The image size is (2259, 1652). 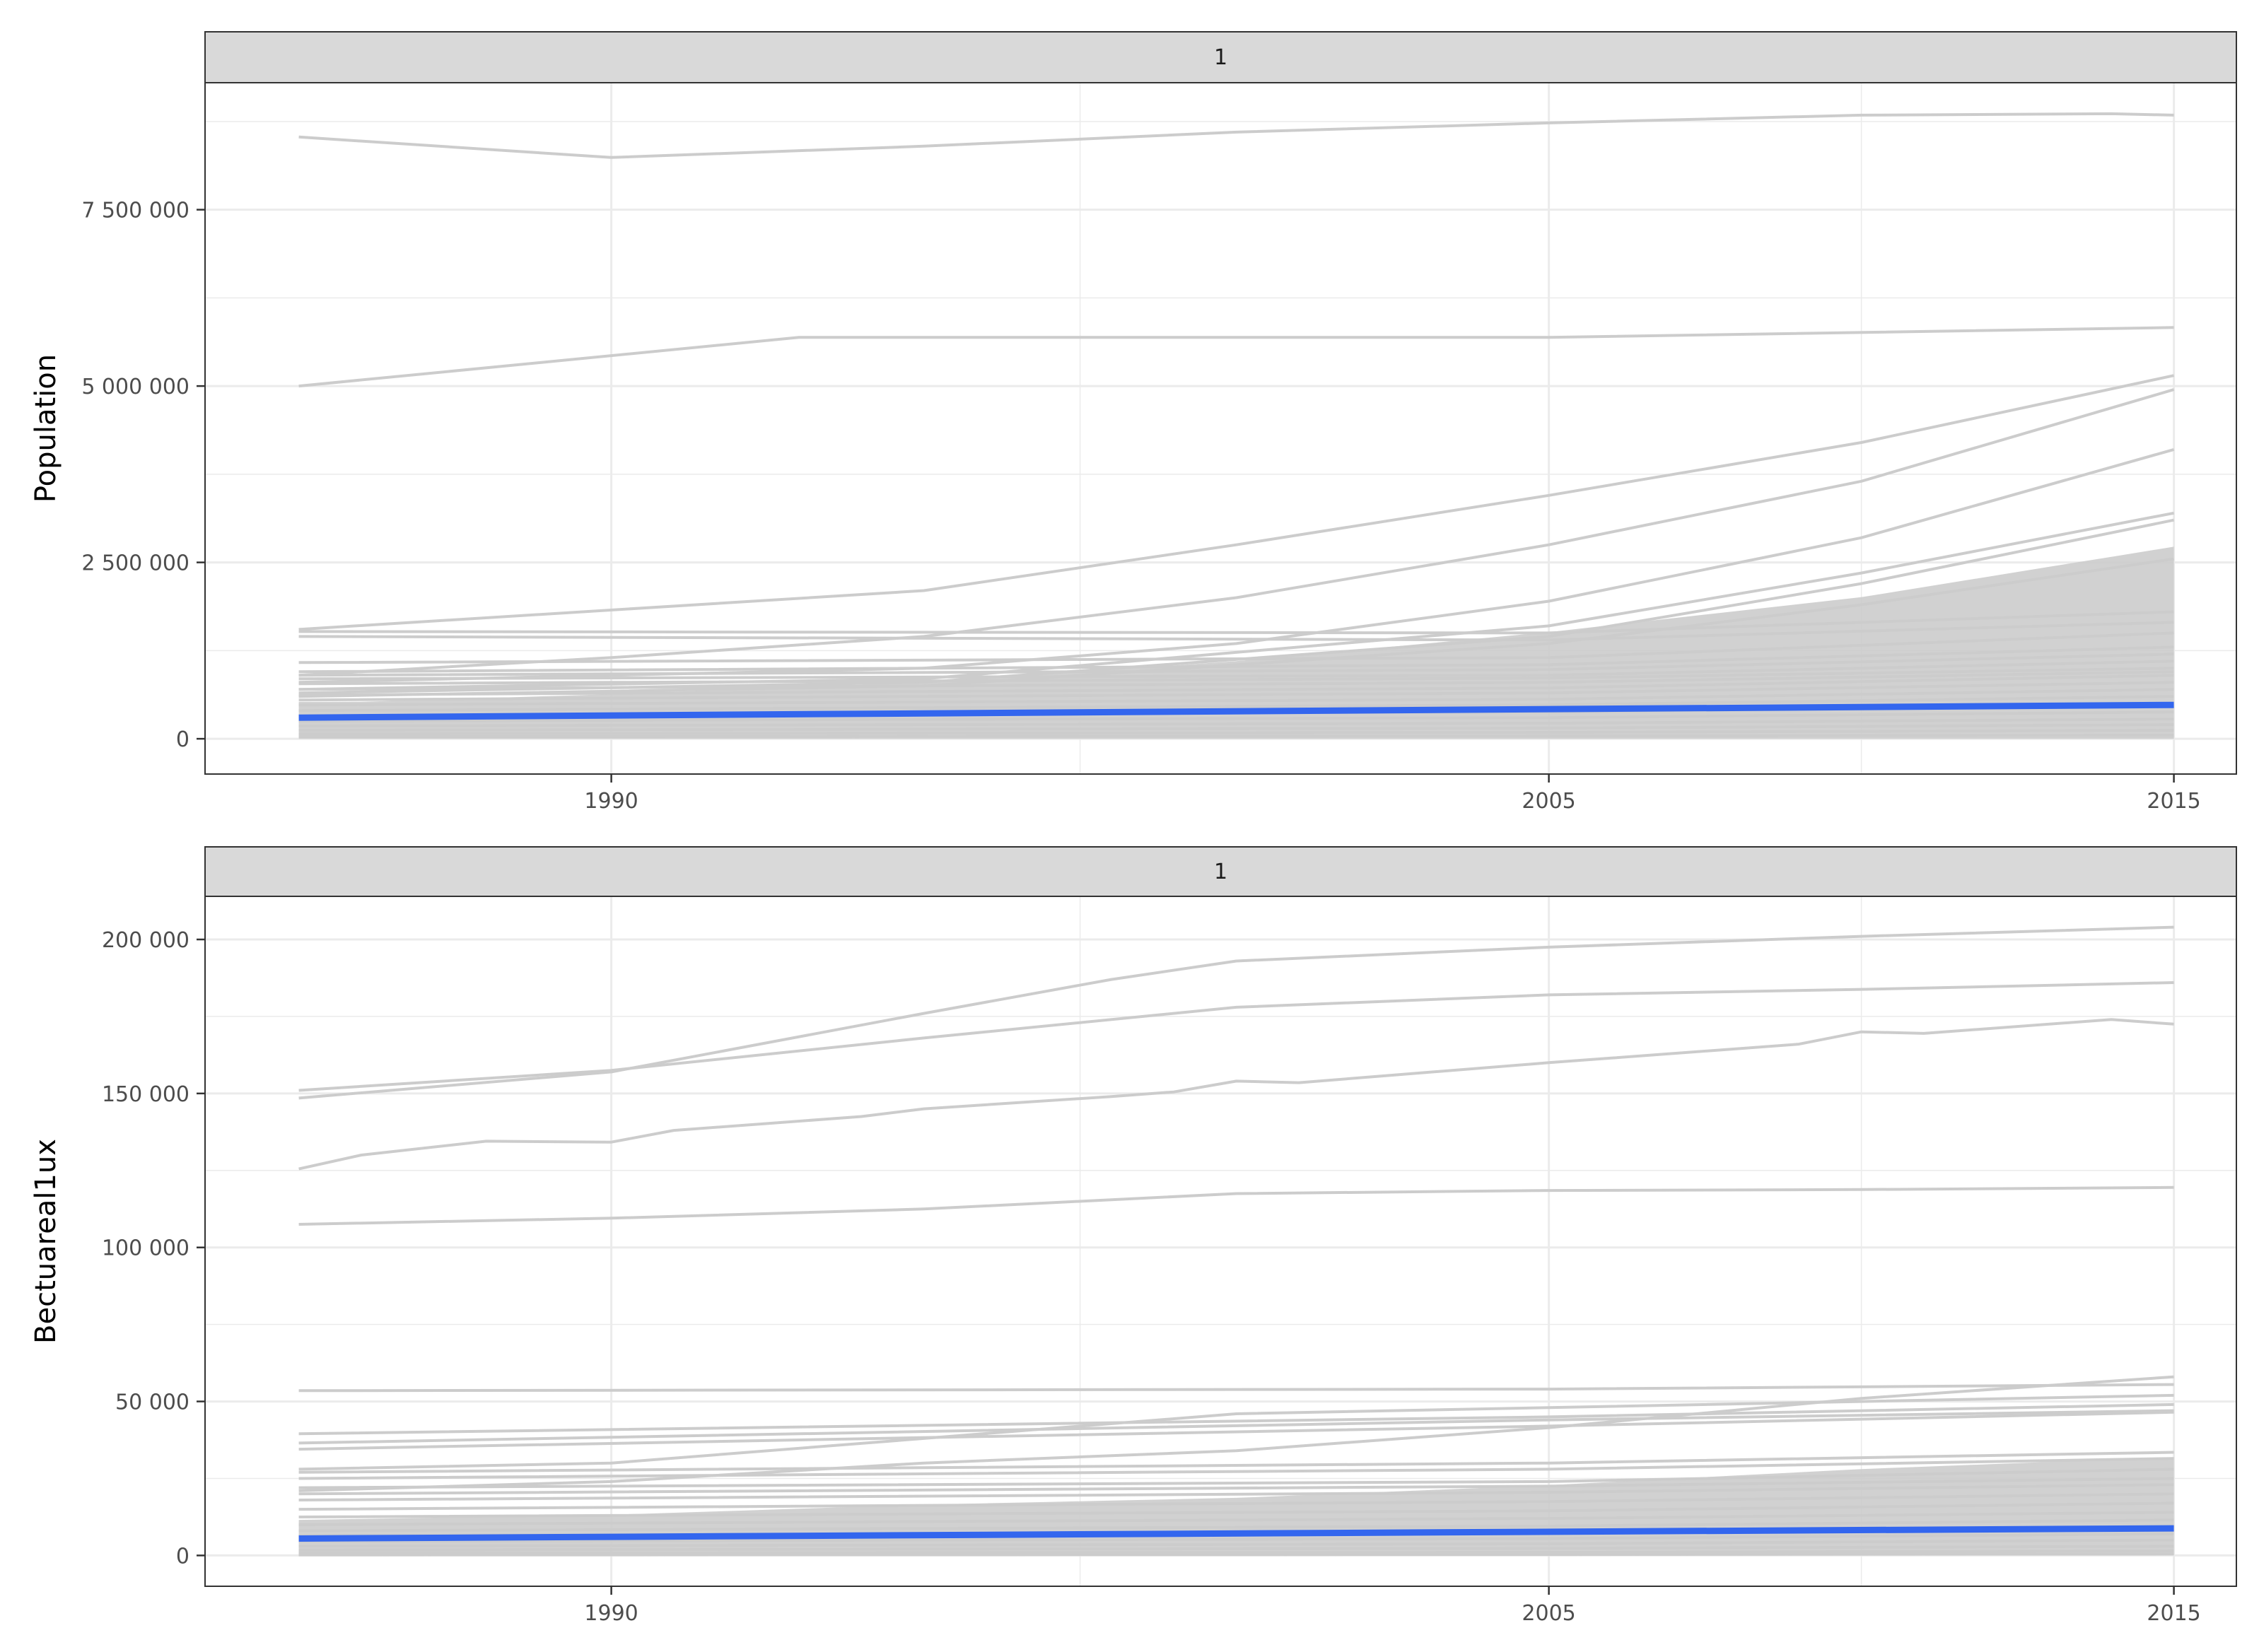 What do you see at coordinates (135, 387) in the screenshot?
I see `y-tick-label: 5 000 000` at bounding box center [135, 387].